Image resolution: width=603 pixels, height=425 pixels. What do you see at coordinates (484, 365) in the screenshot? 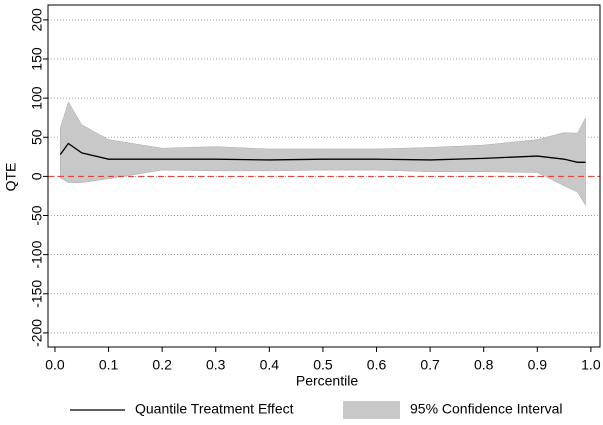
I see `x-tick-label: 0.8` at bounding box center [484, 365].